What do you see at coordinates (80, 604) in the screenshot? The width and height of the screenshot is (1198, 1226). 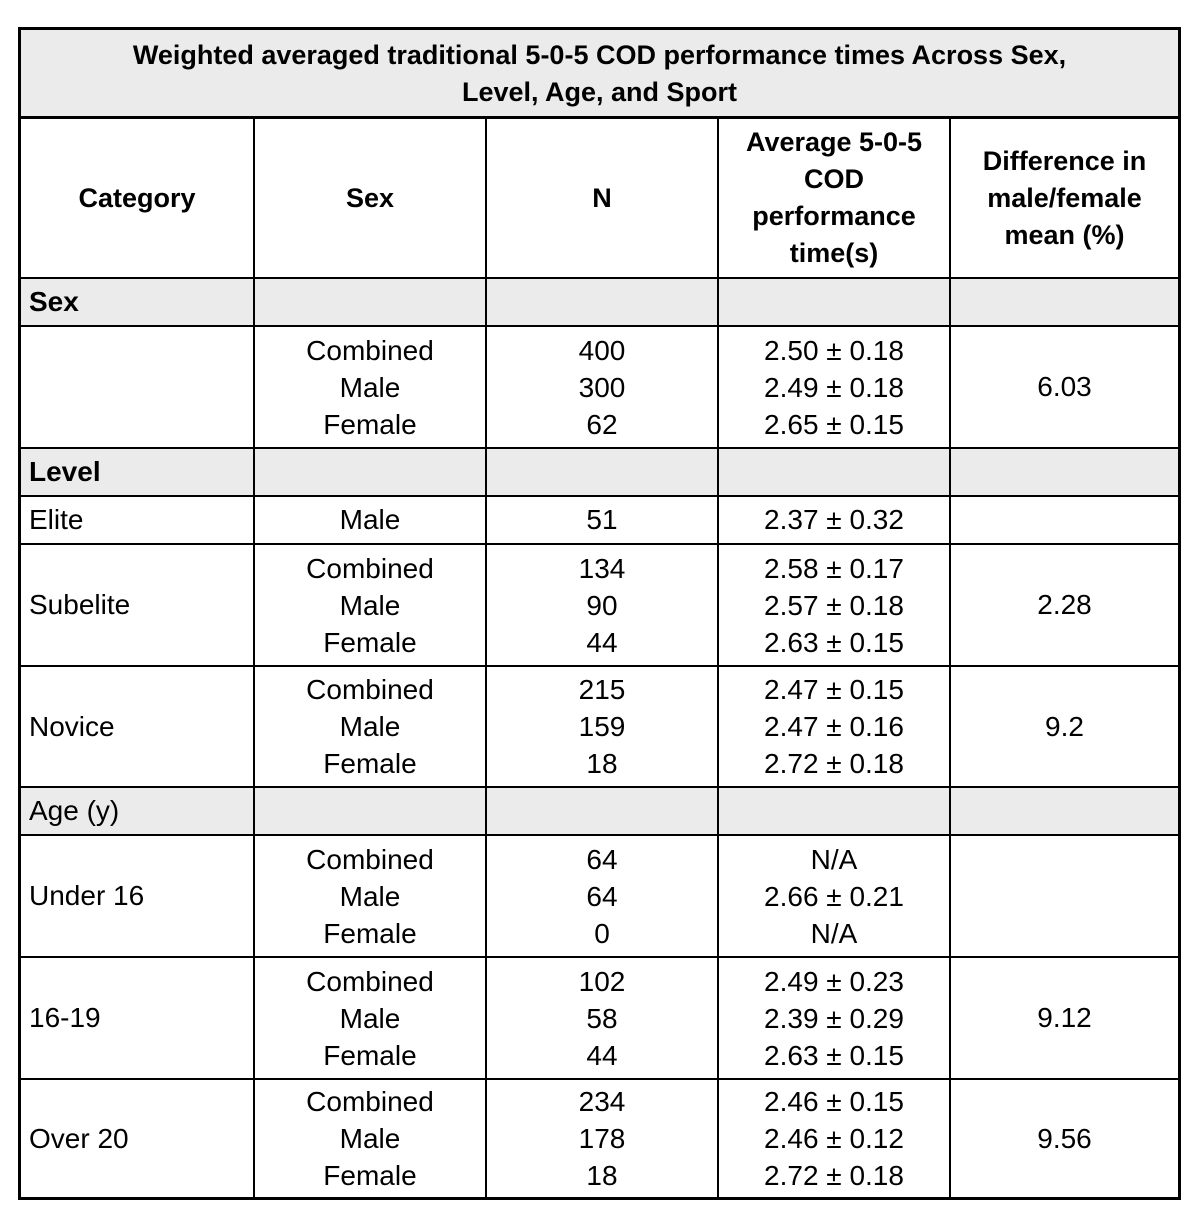 I see `row-category-text: Subelite` at bounding box center [80, 604].